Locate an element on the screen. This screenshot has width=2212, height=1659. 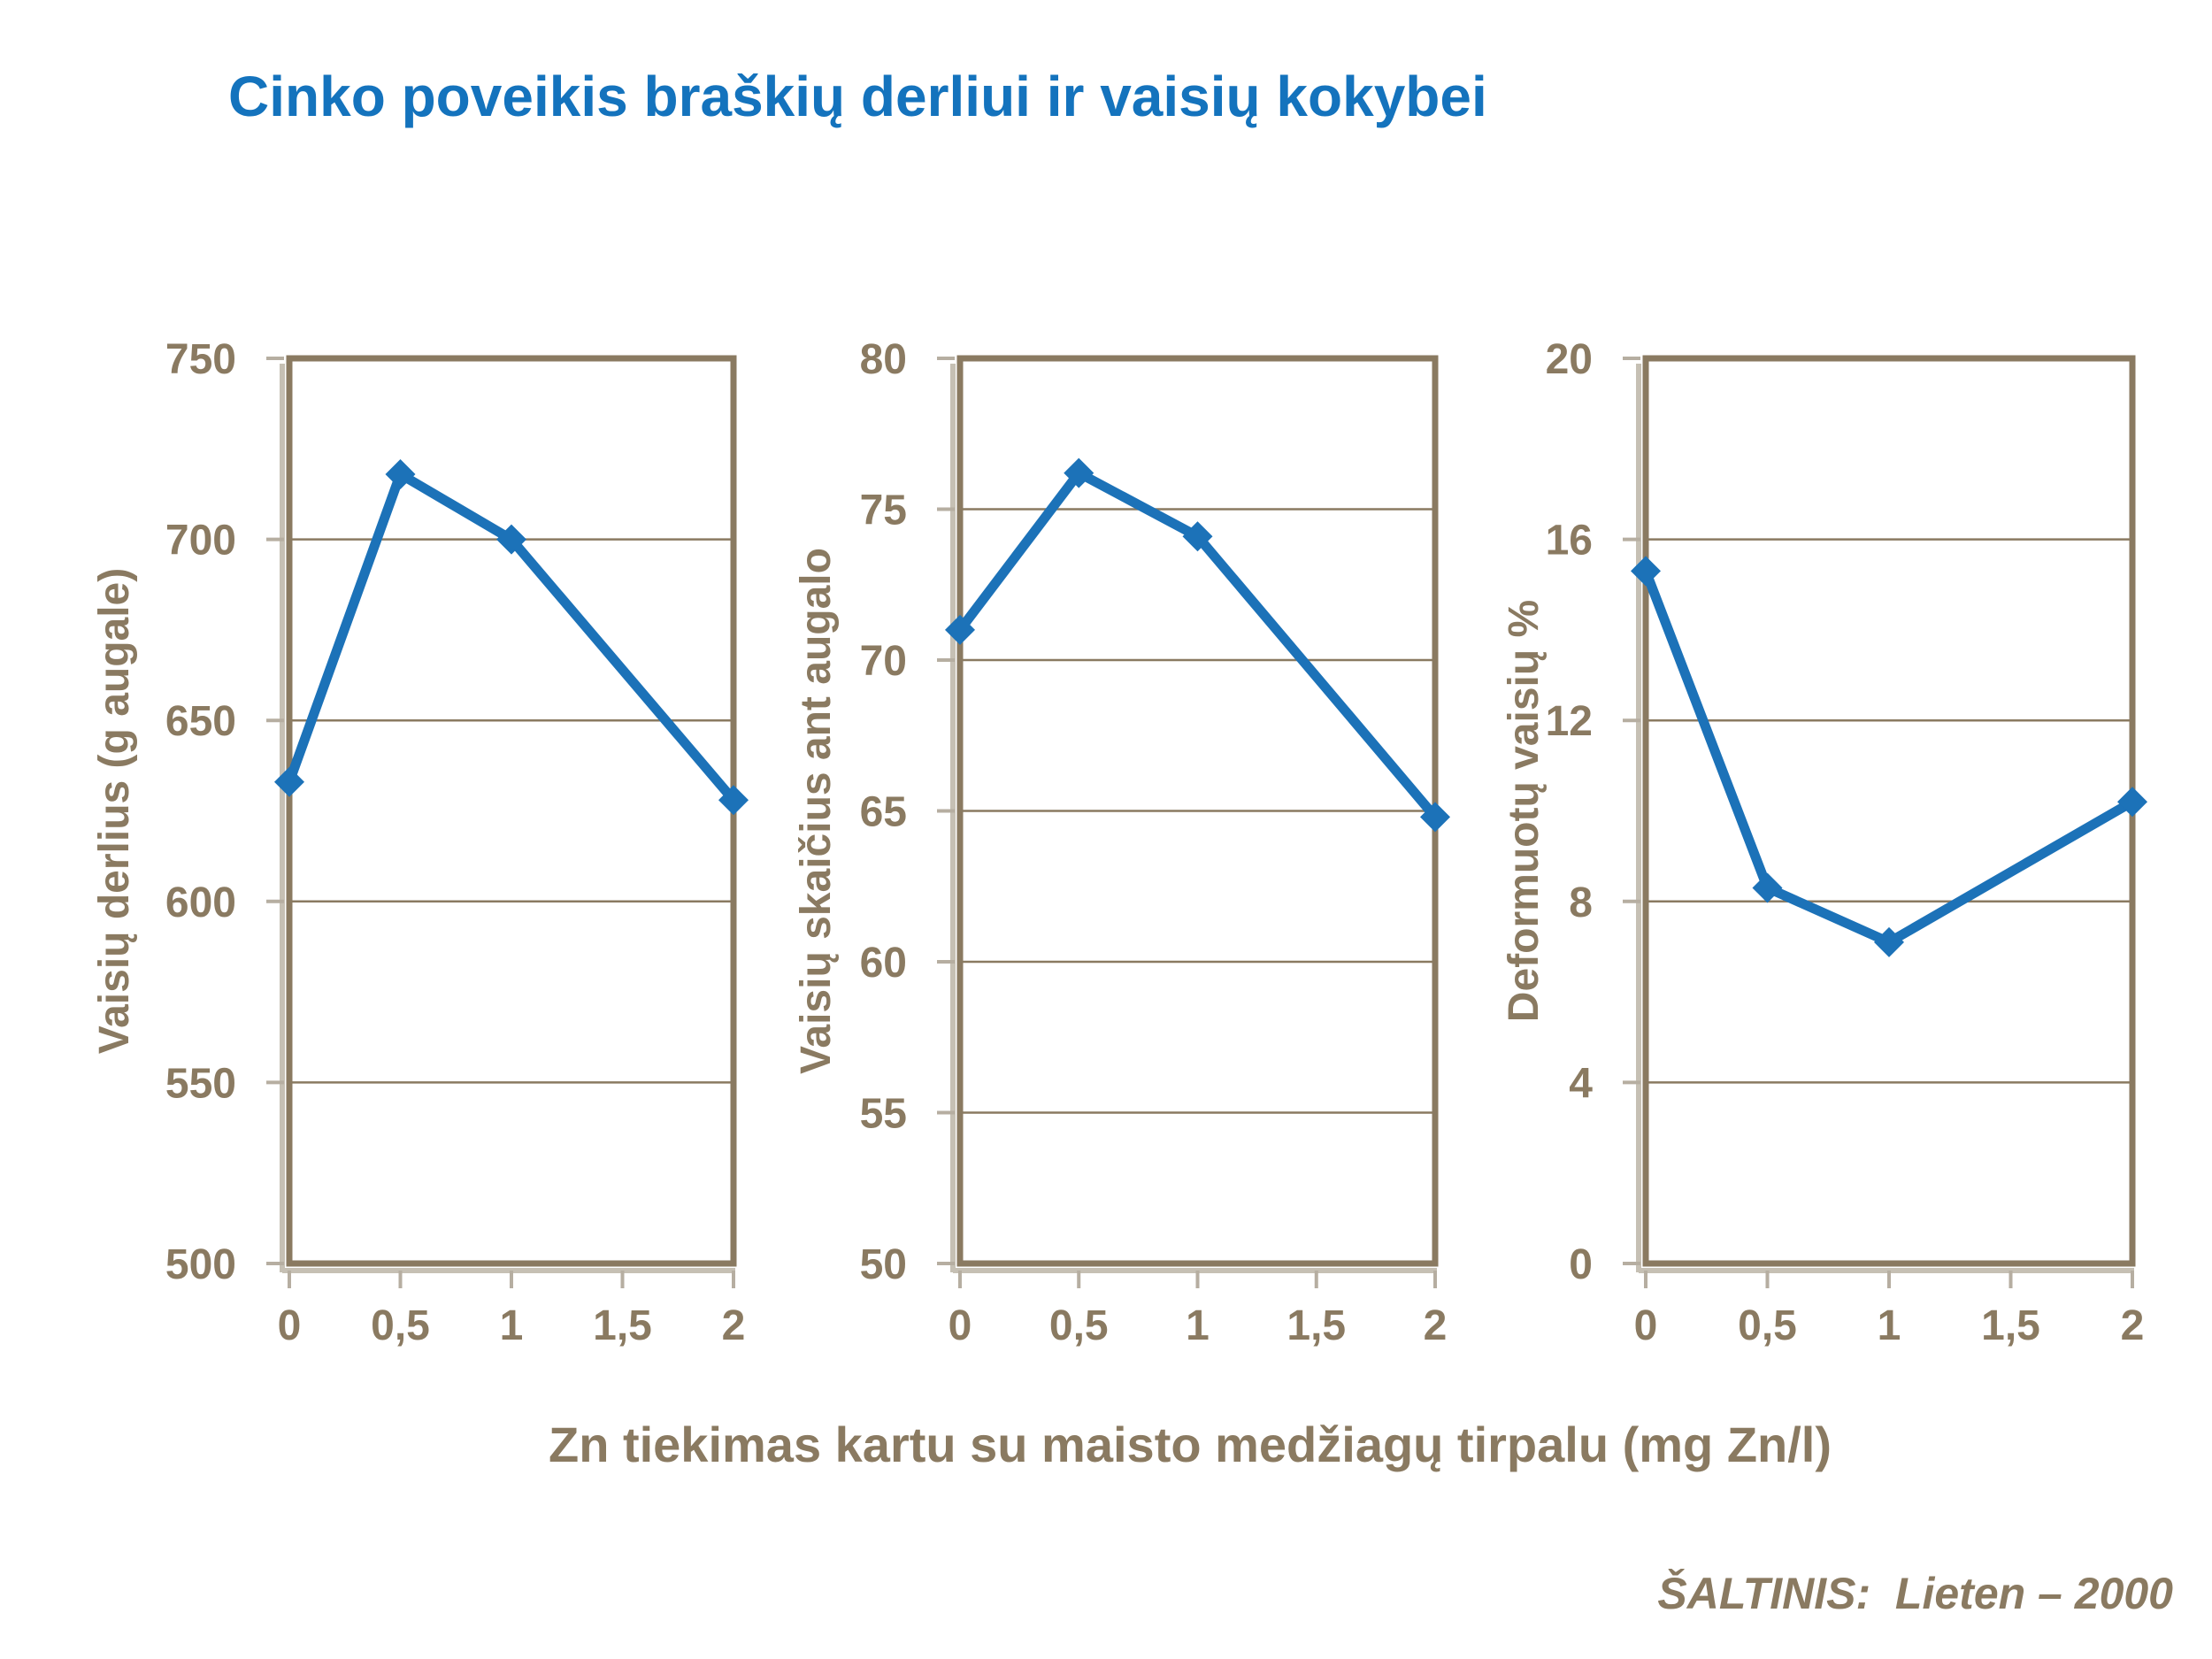
y-axis-title: Vaisių skaičius ant augalo is located at coordinates (817, 811).